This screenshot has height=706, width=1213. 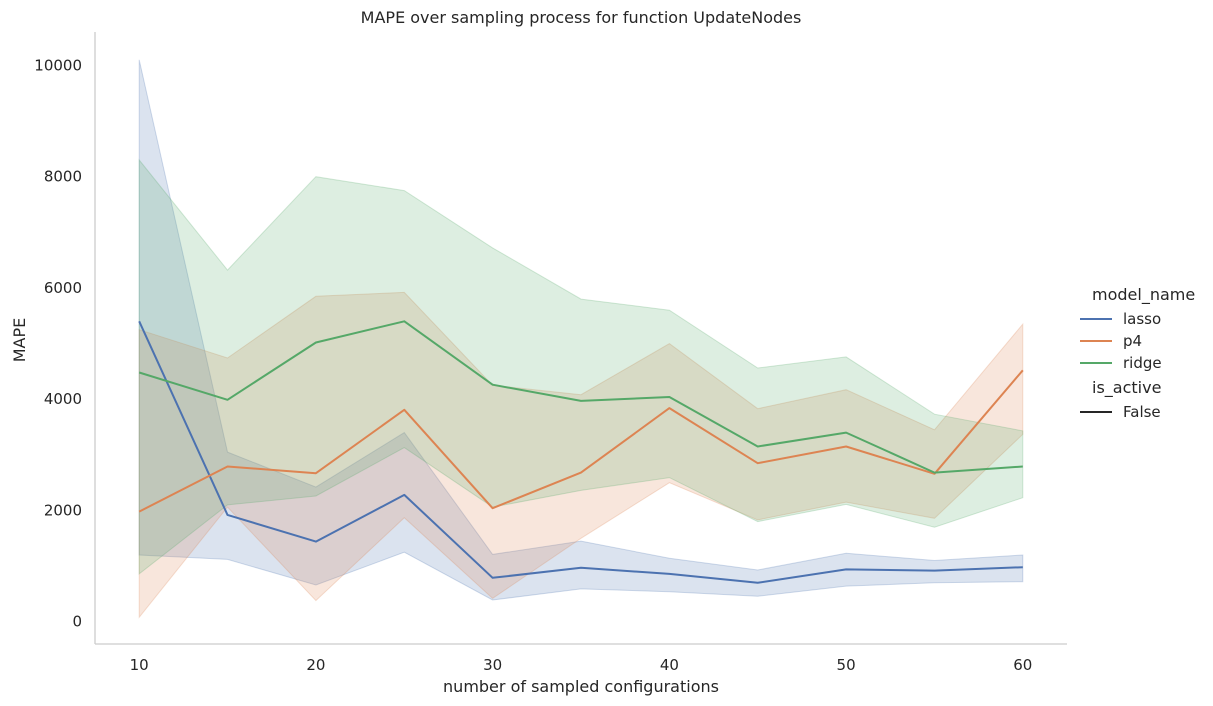 I want to click on x-tick-labels: 10 20 30 40 50 60, so click(x=581, y=665).